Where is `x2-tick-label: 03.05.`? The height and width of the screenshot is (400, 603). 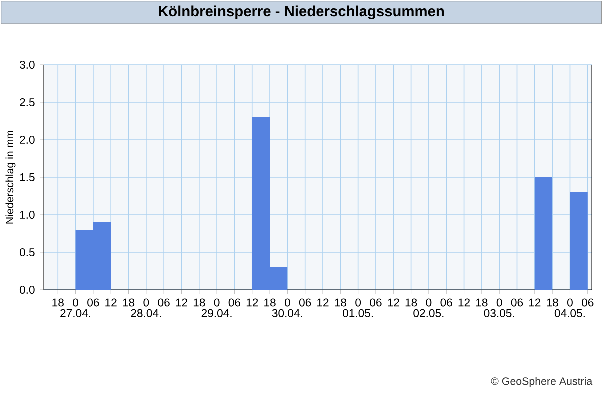 x2-tick-label: 03.05. is located at coordinates (499, 313).